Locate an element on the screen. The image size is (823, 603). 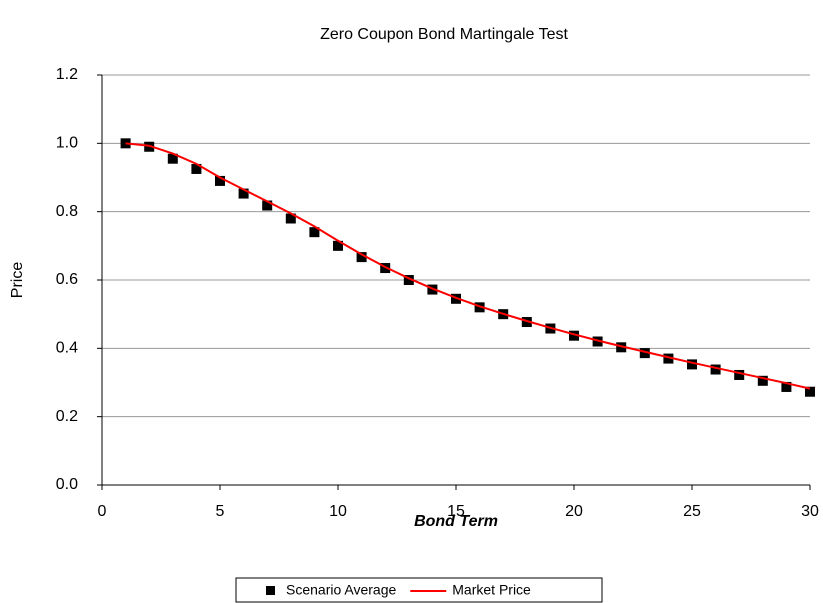
y-tick-label: 0.0 is located at coordinates (67, 484).